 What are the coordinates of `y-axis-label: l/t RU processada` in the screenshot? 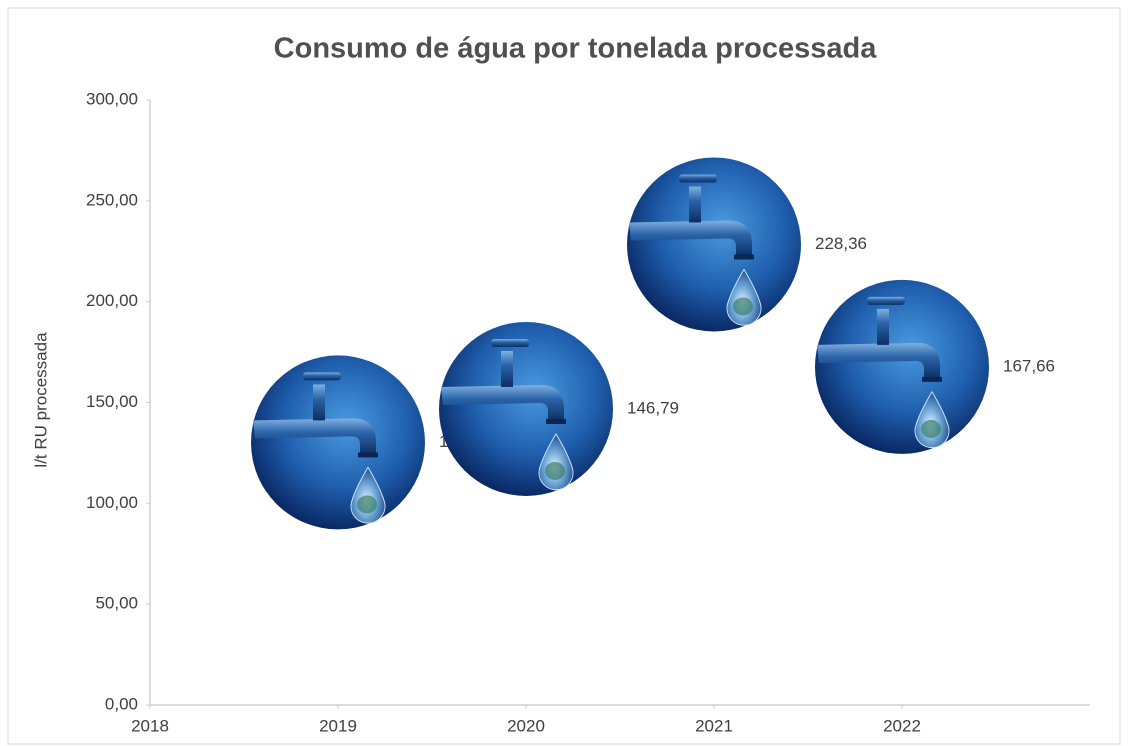 It's located at (40, 400).